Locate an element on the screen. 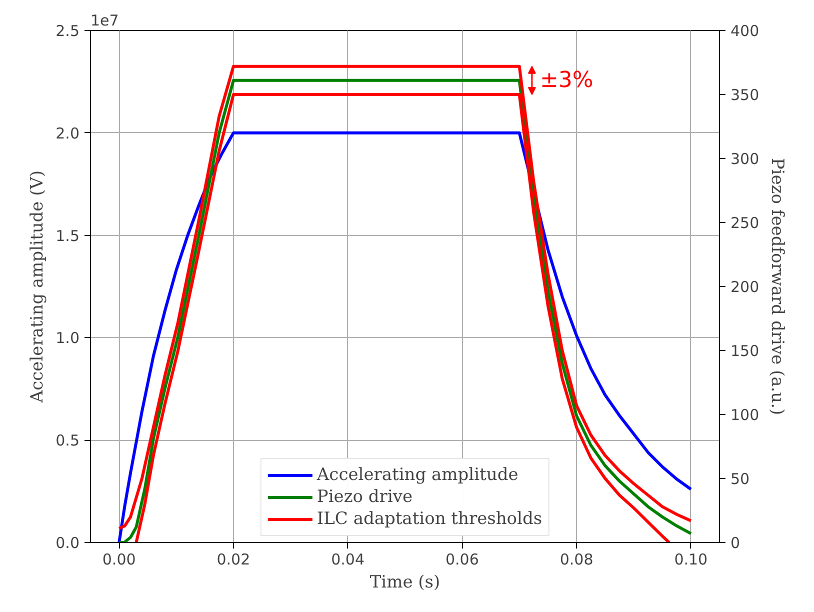  text: 1e7 is located at coordinates (104, 21).